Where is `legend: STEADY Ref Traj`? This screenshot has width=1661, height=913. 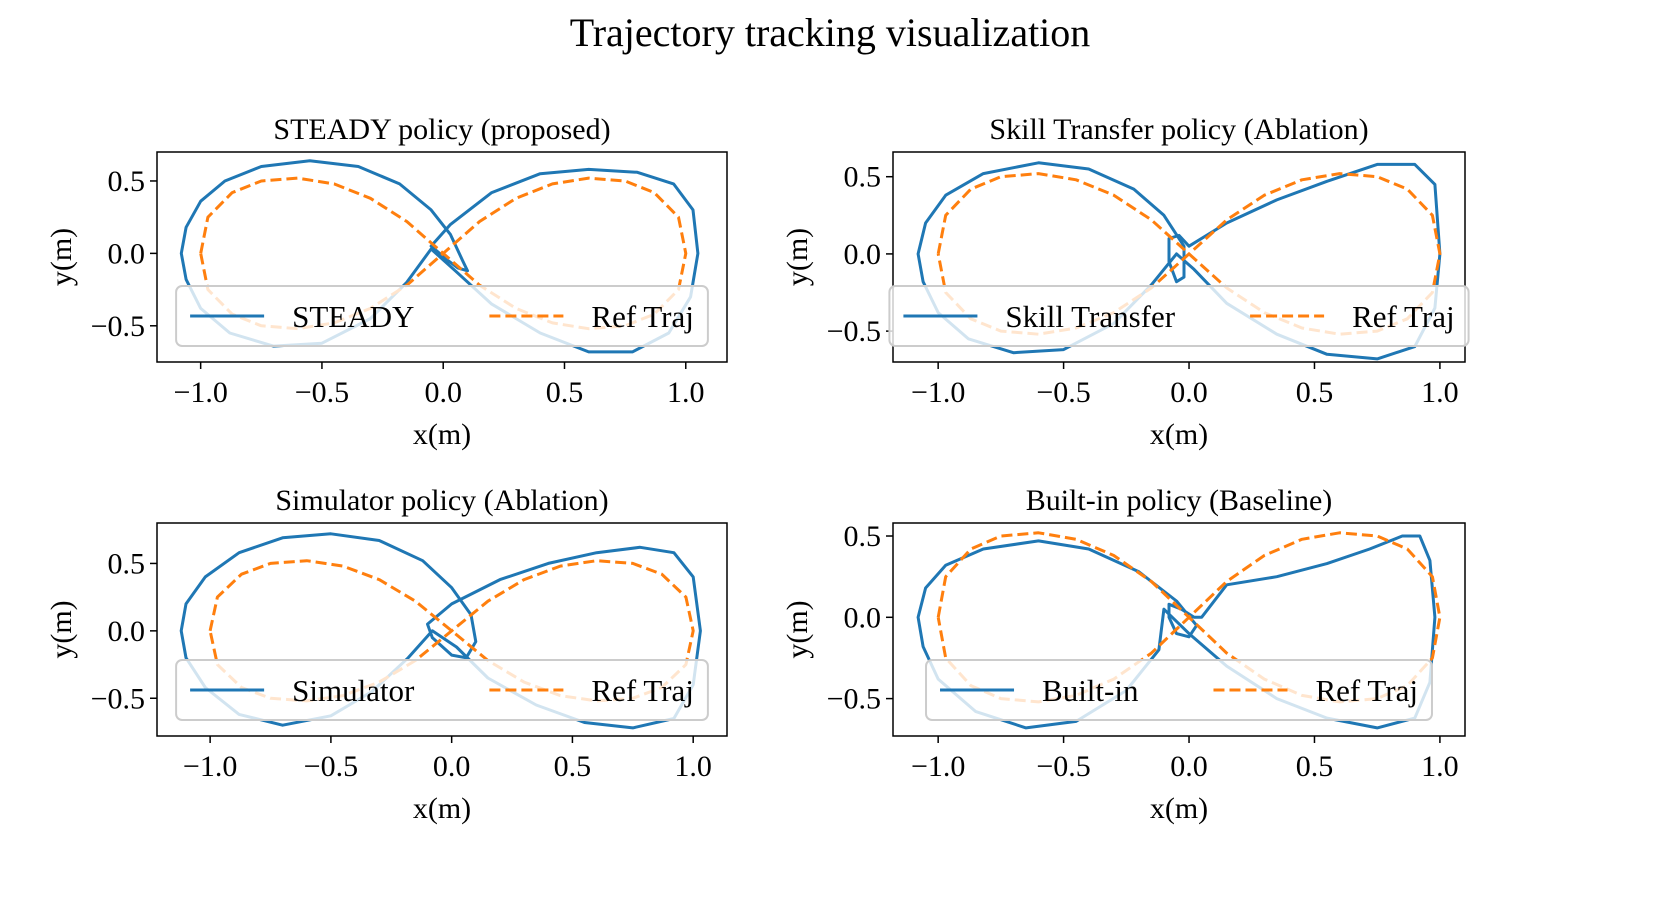 legend: STEADY Ref Traj is located at coordinates (442, 316).